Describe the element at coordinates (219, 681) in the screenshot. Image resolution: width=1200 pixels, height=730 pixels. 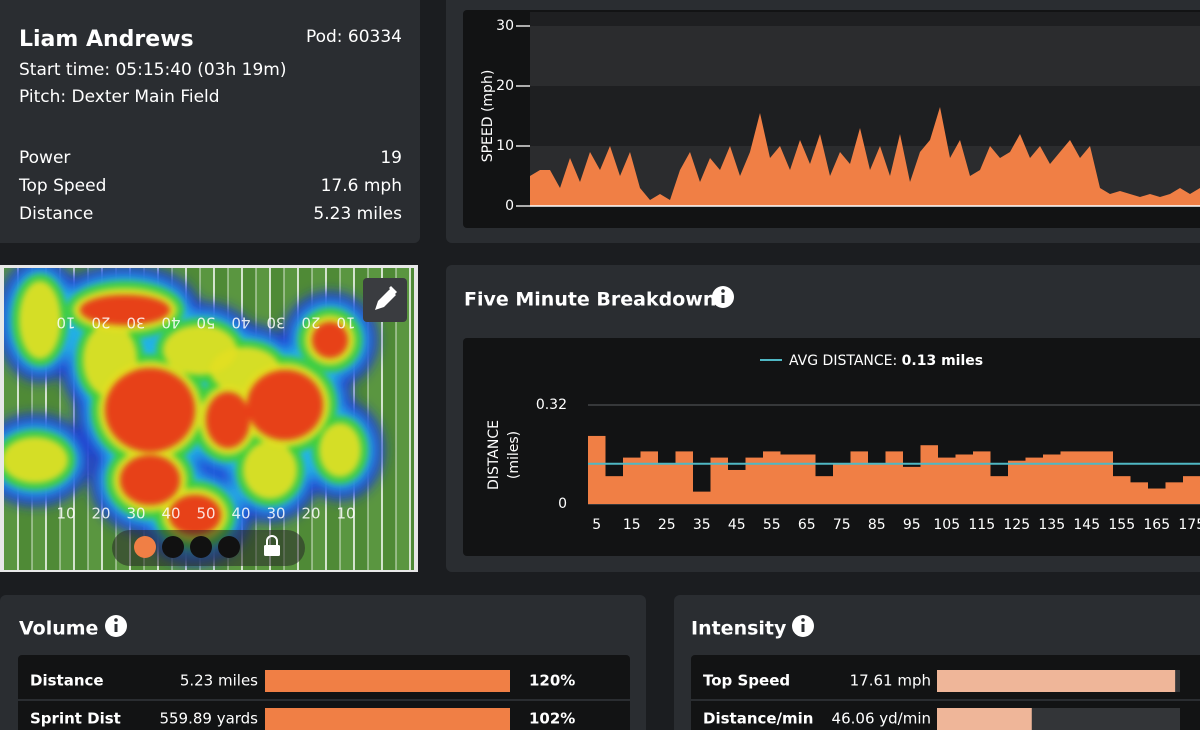
I see `row-value: 5.23 miles` at that location.